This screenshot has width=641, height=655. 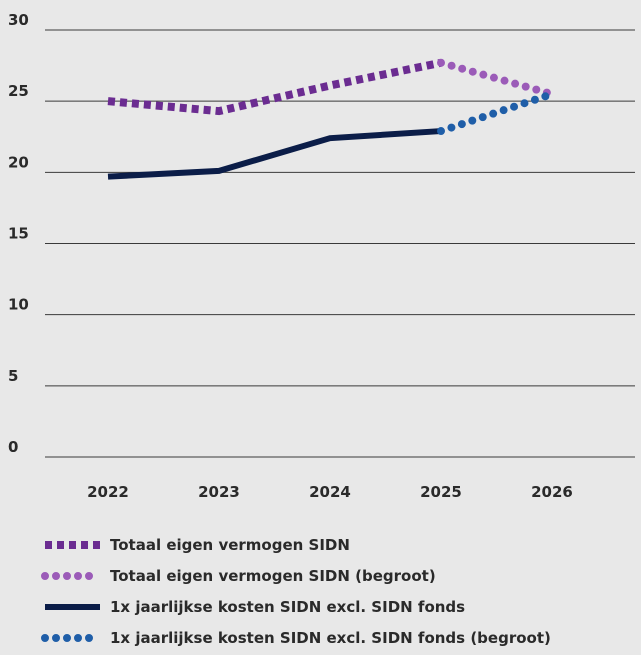 What do you see at coordinates (13, 447) in the screenshot?
I see `y-tick-label: 0` at bounding box center [13, 447].